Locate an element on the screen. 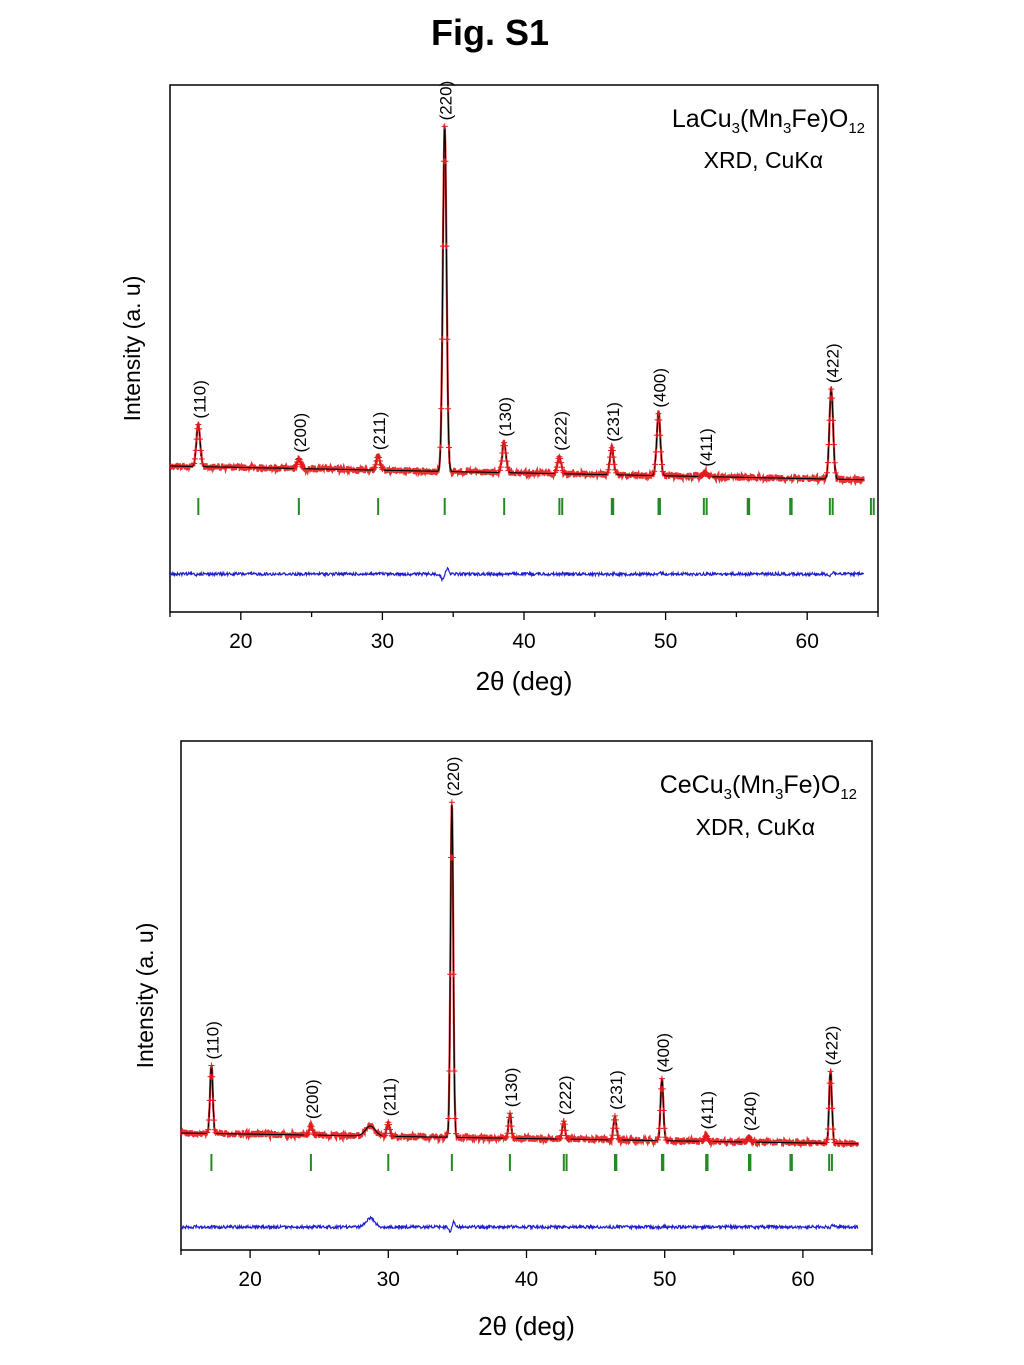 This screenshot has height=1365, width=1024. peak-label: (130) is located at coordinates (505, 417).